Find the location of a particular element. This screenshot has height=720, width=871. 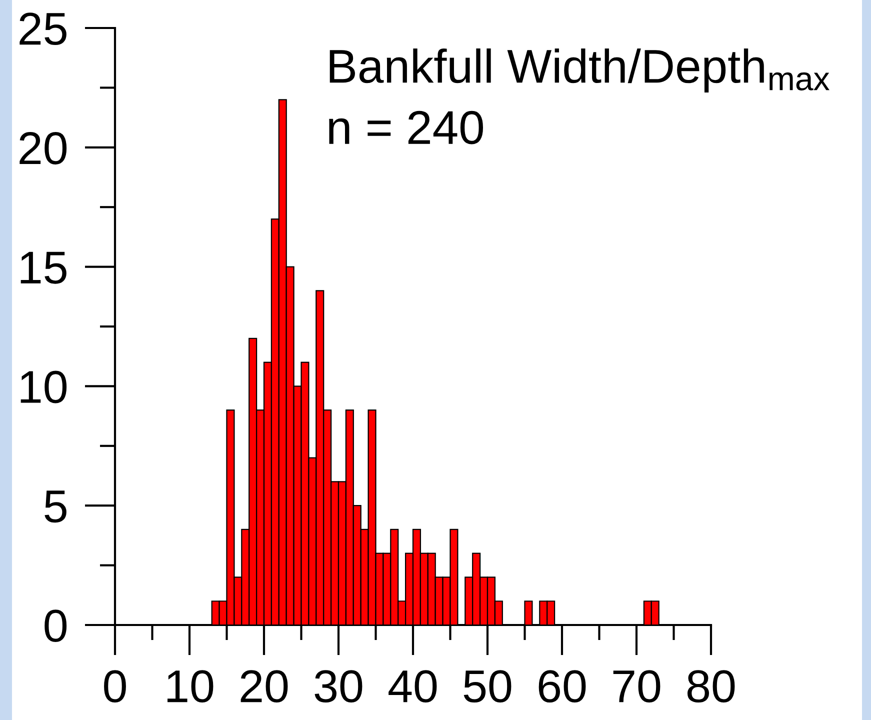

annotation: n = 240 is located at coordinates (406, 127).